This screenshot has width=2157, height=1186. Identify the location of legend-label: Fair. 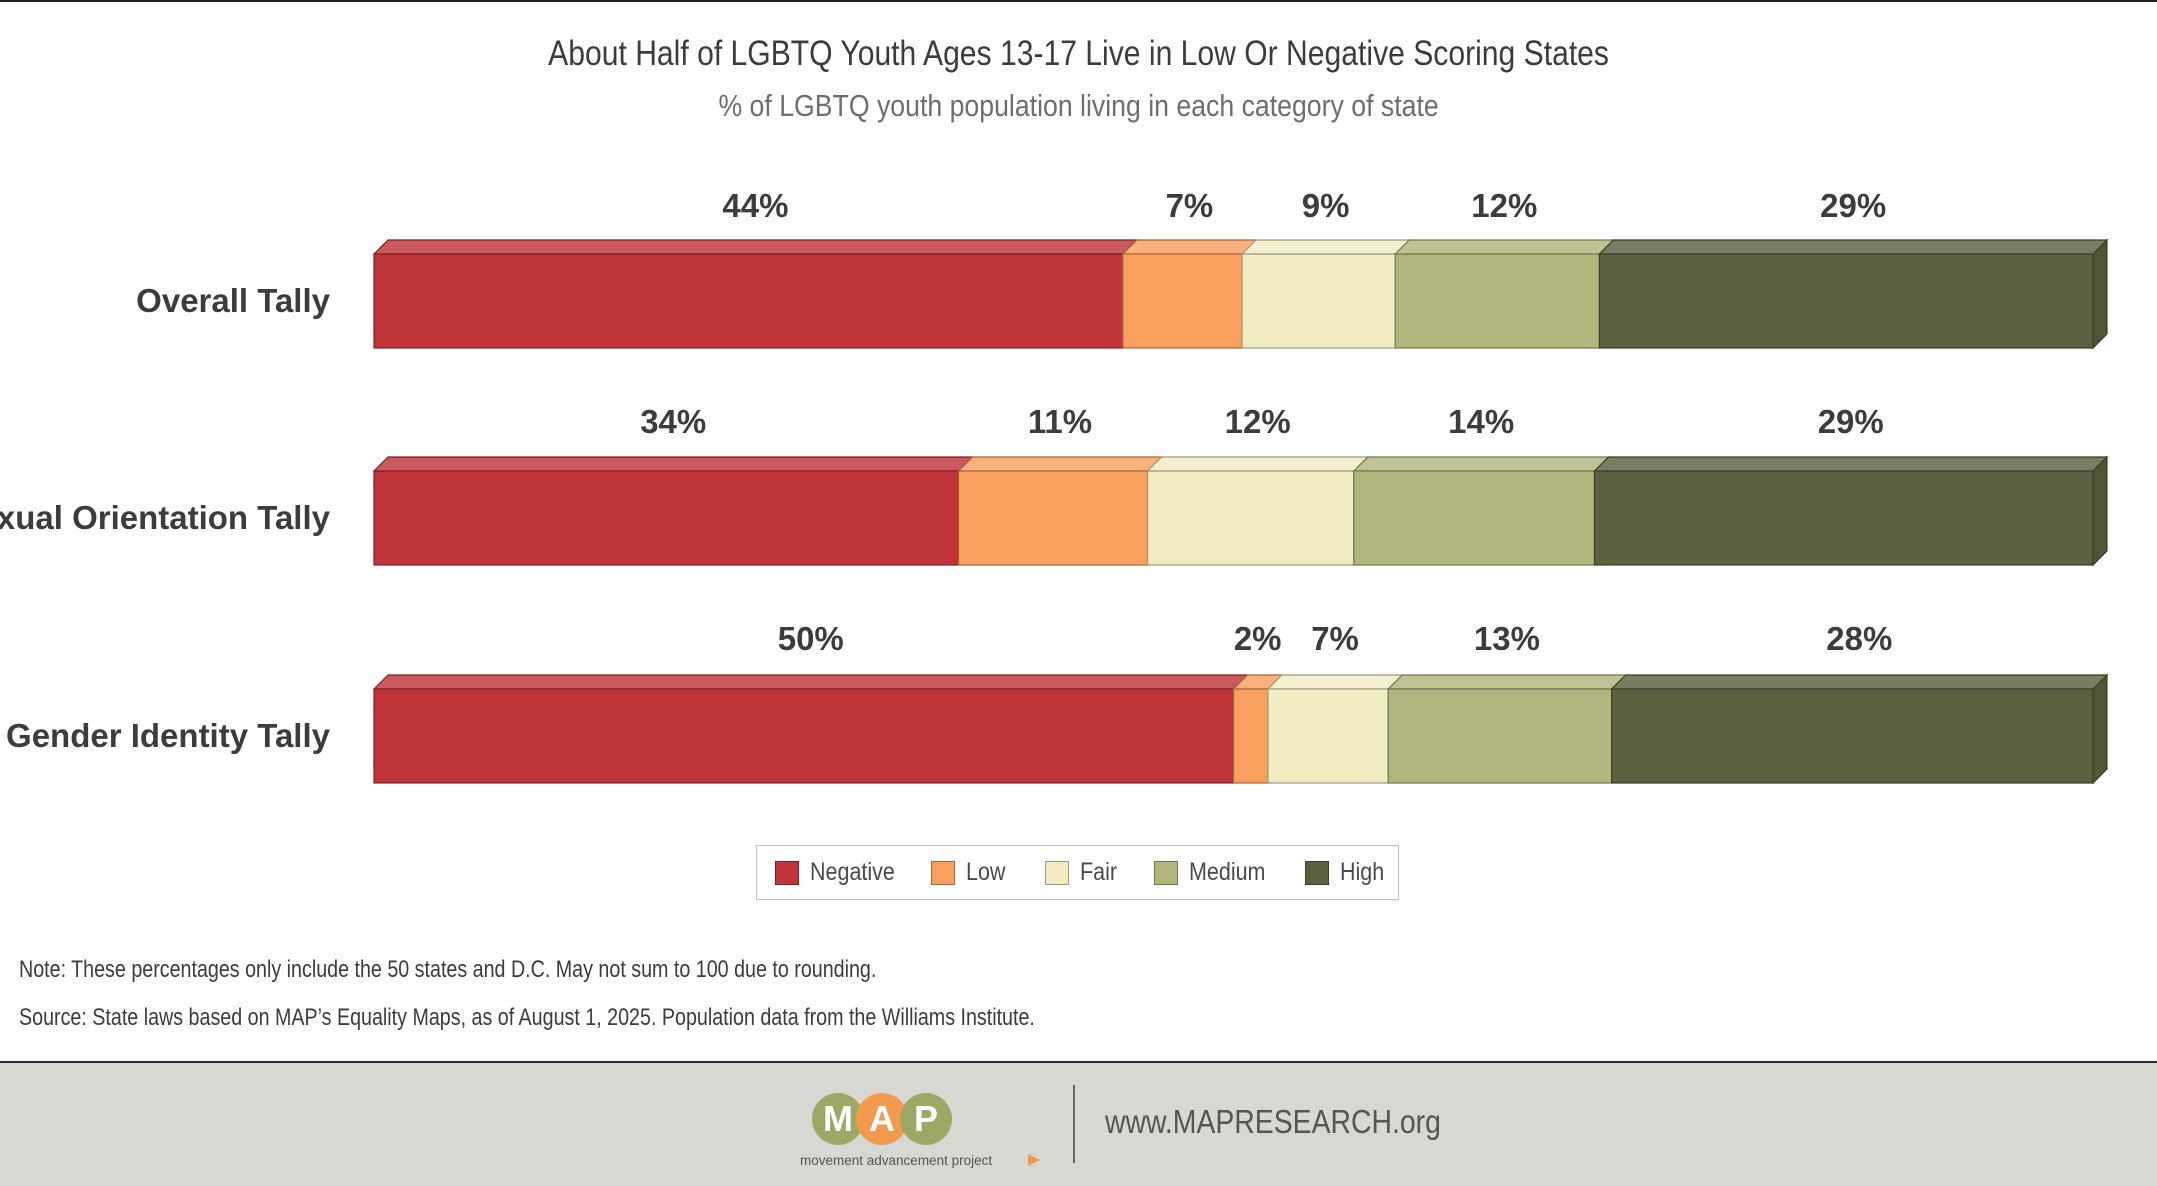
(1099, 872).